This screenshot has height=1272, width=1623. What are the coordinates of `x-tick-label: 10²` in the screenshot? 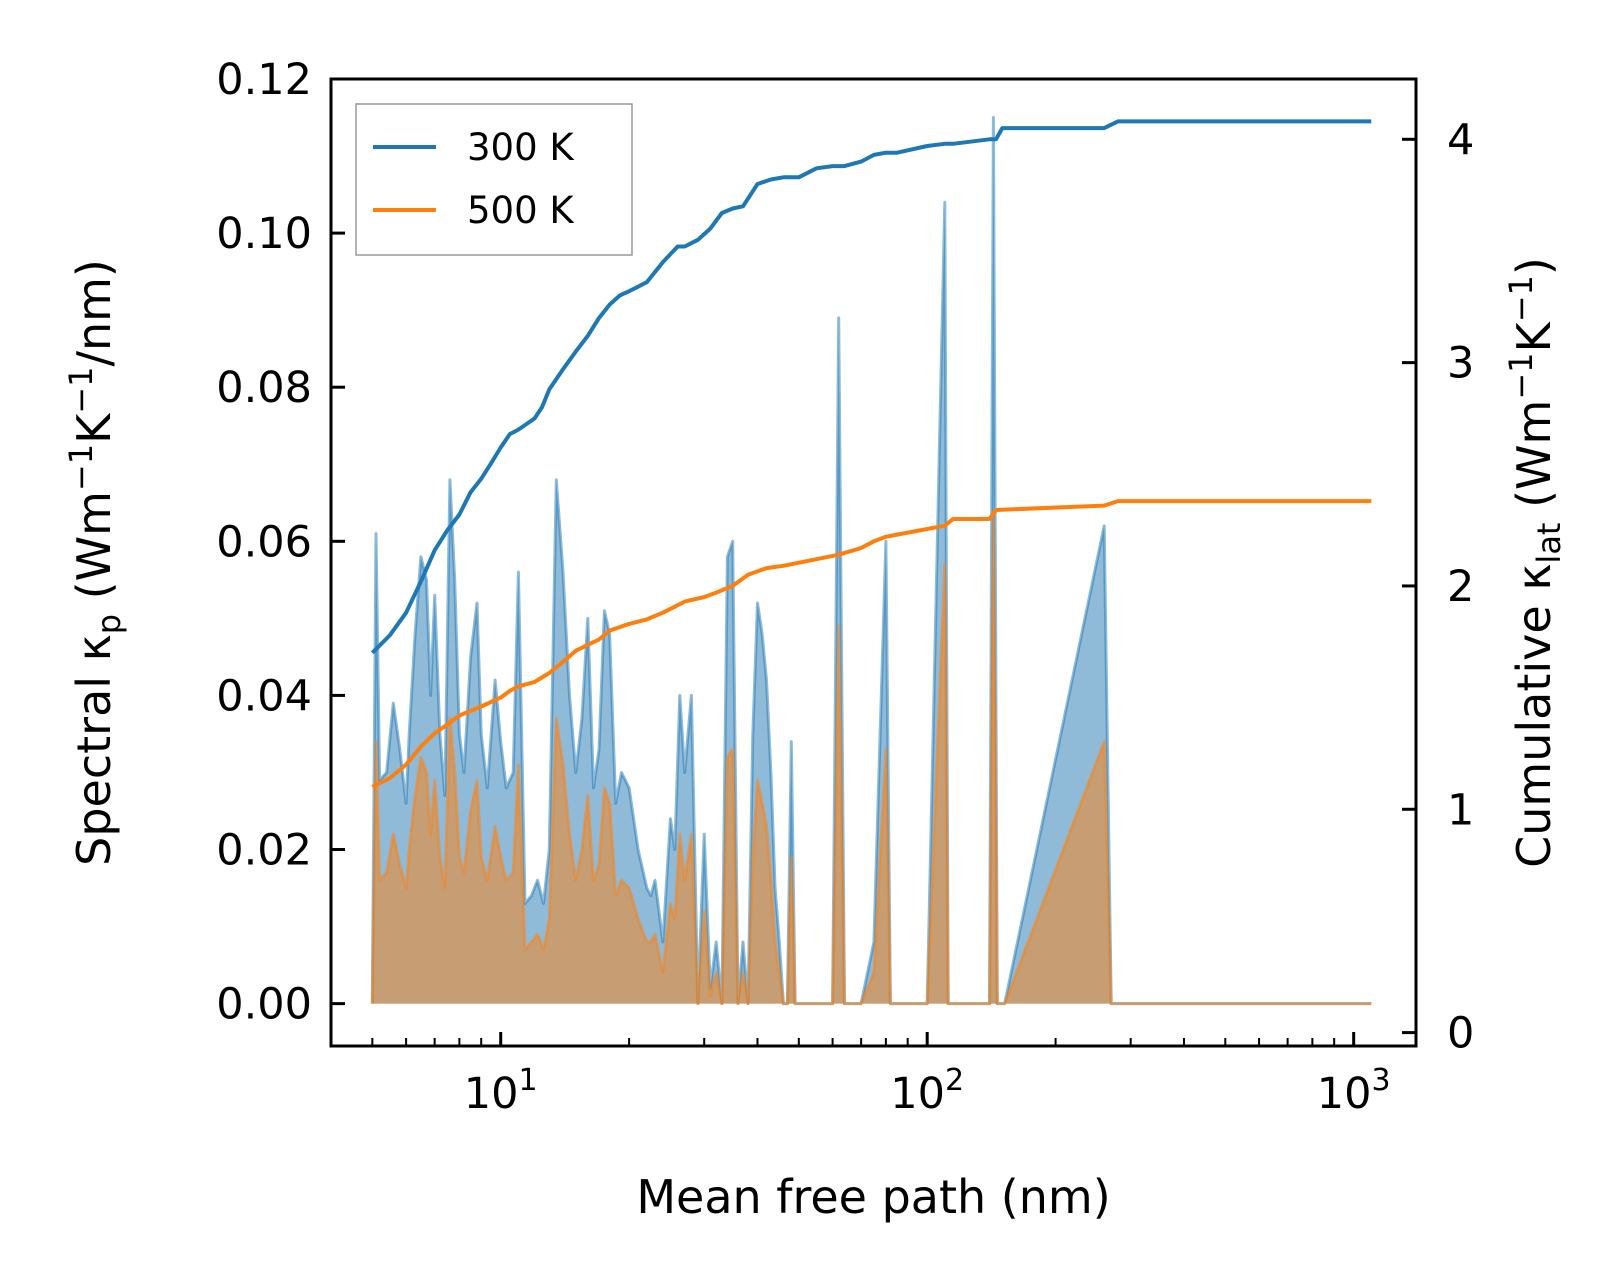 It's located at (927, 1091).